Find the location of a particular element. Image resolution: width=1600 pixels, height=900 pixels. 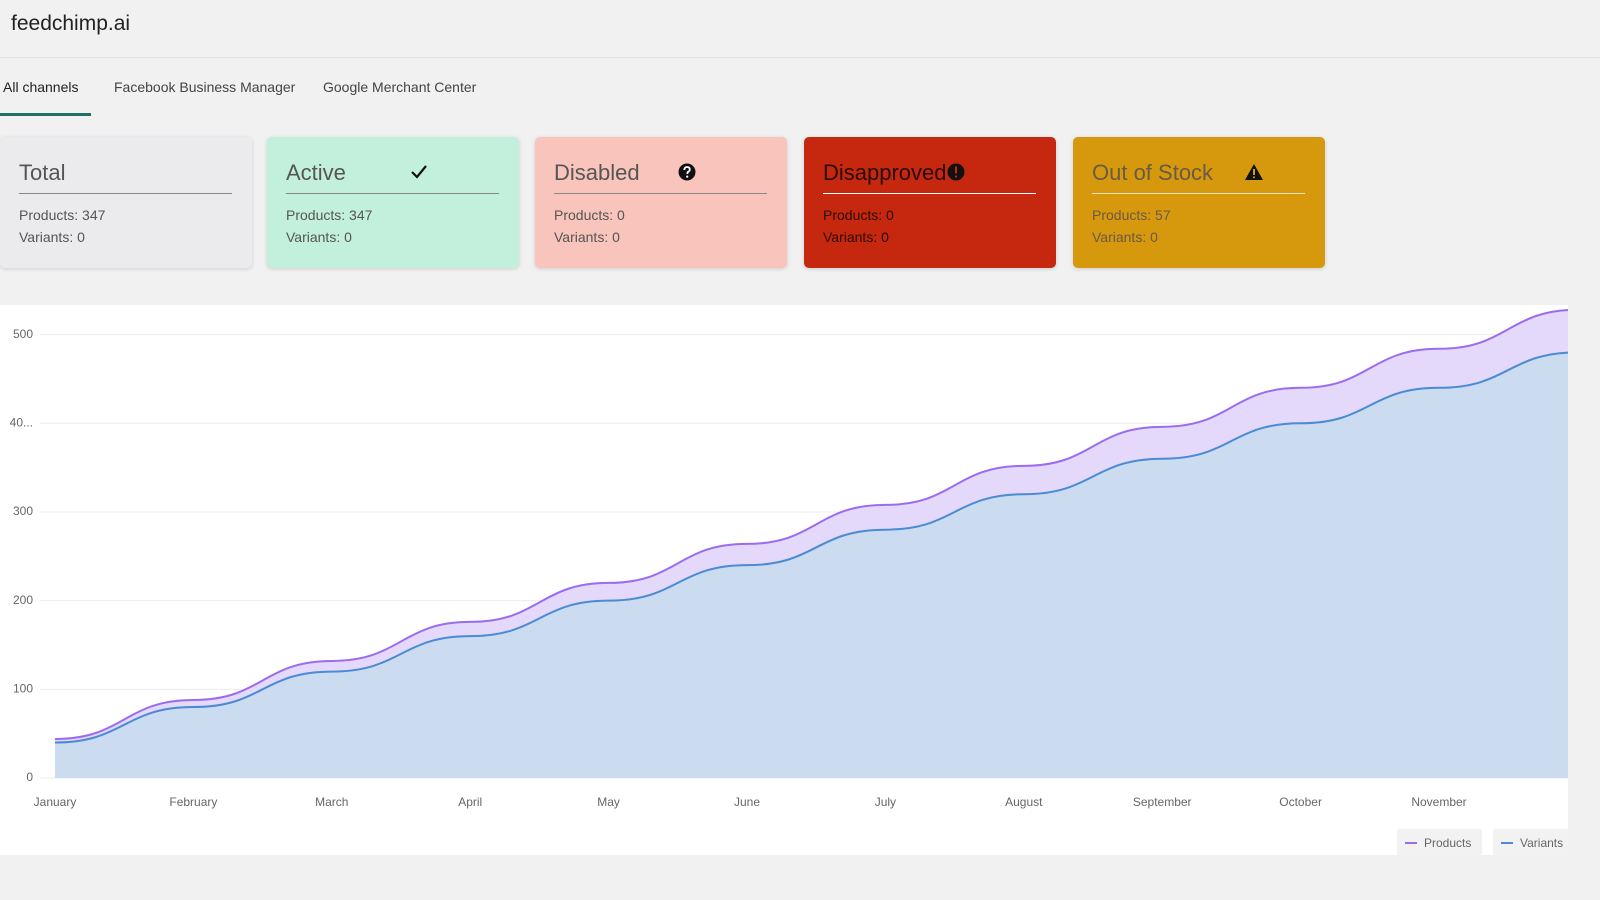

card-title: Disapproved is located at coordinates (885, 172).